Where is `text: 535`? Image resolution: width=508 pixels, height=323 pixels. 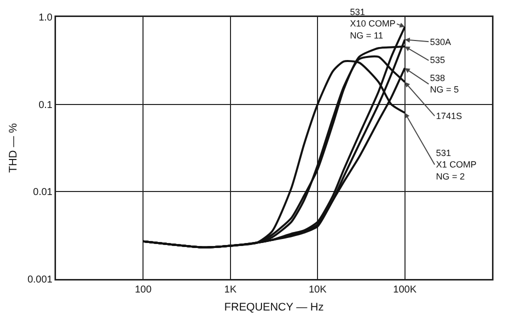
text: 535 is located at coordinates (438, 60).